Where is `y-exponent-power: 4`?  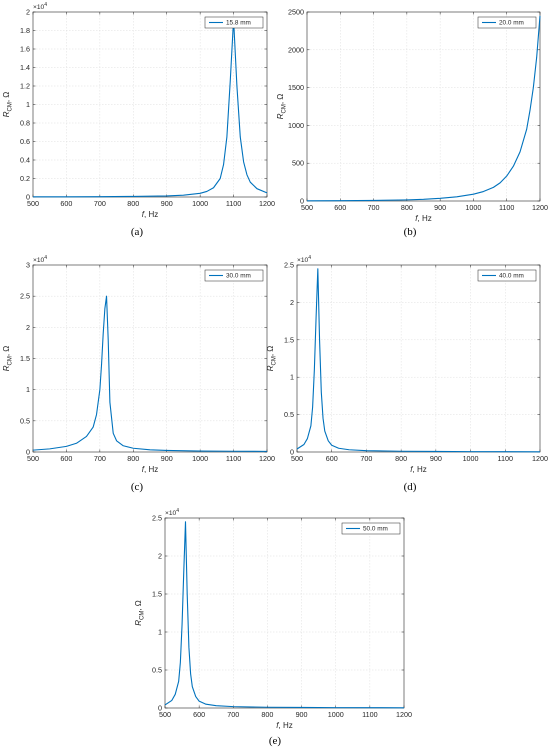
y-exponent-power: 4 is located at coordinates (177, 511).